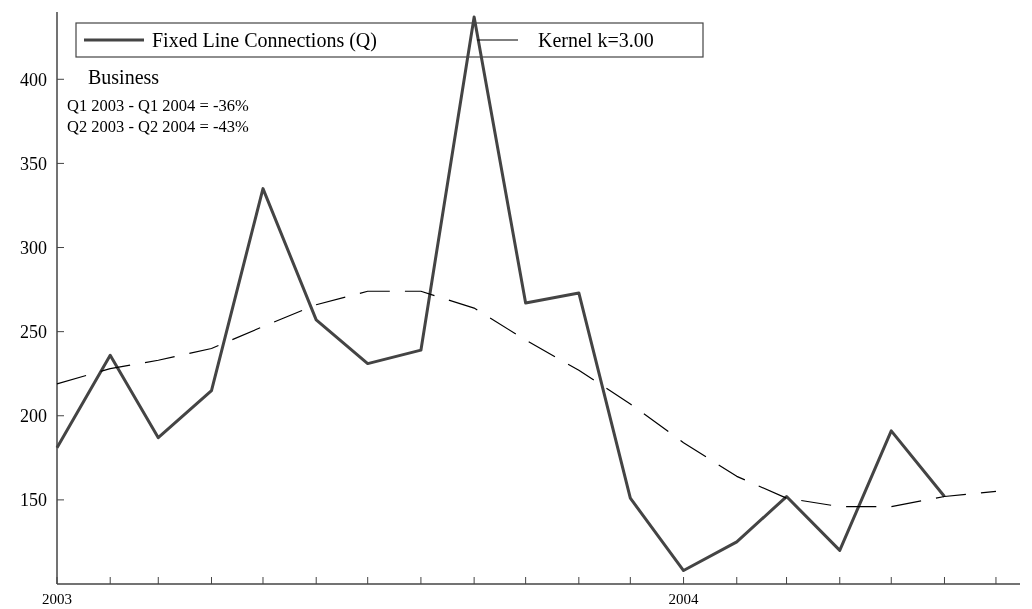 This screenshot has width=1032, height=609. What do you see at coordinates (124, 77) in the screenshot?
I see `annotation: Business` at bounding box center [124, 77].